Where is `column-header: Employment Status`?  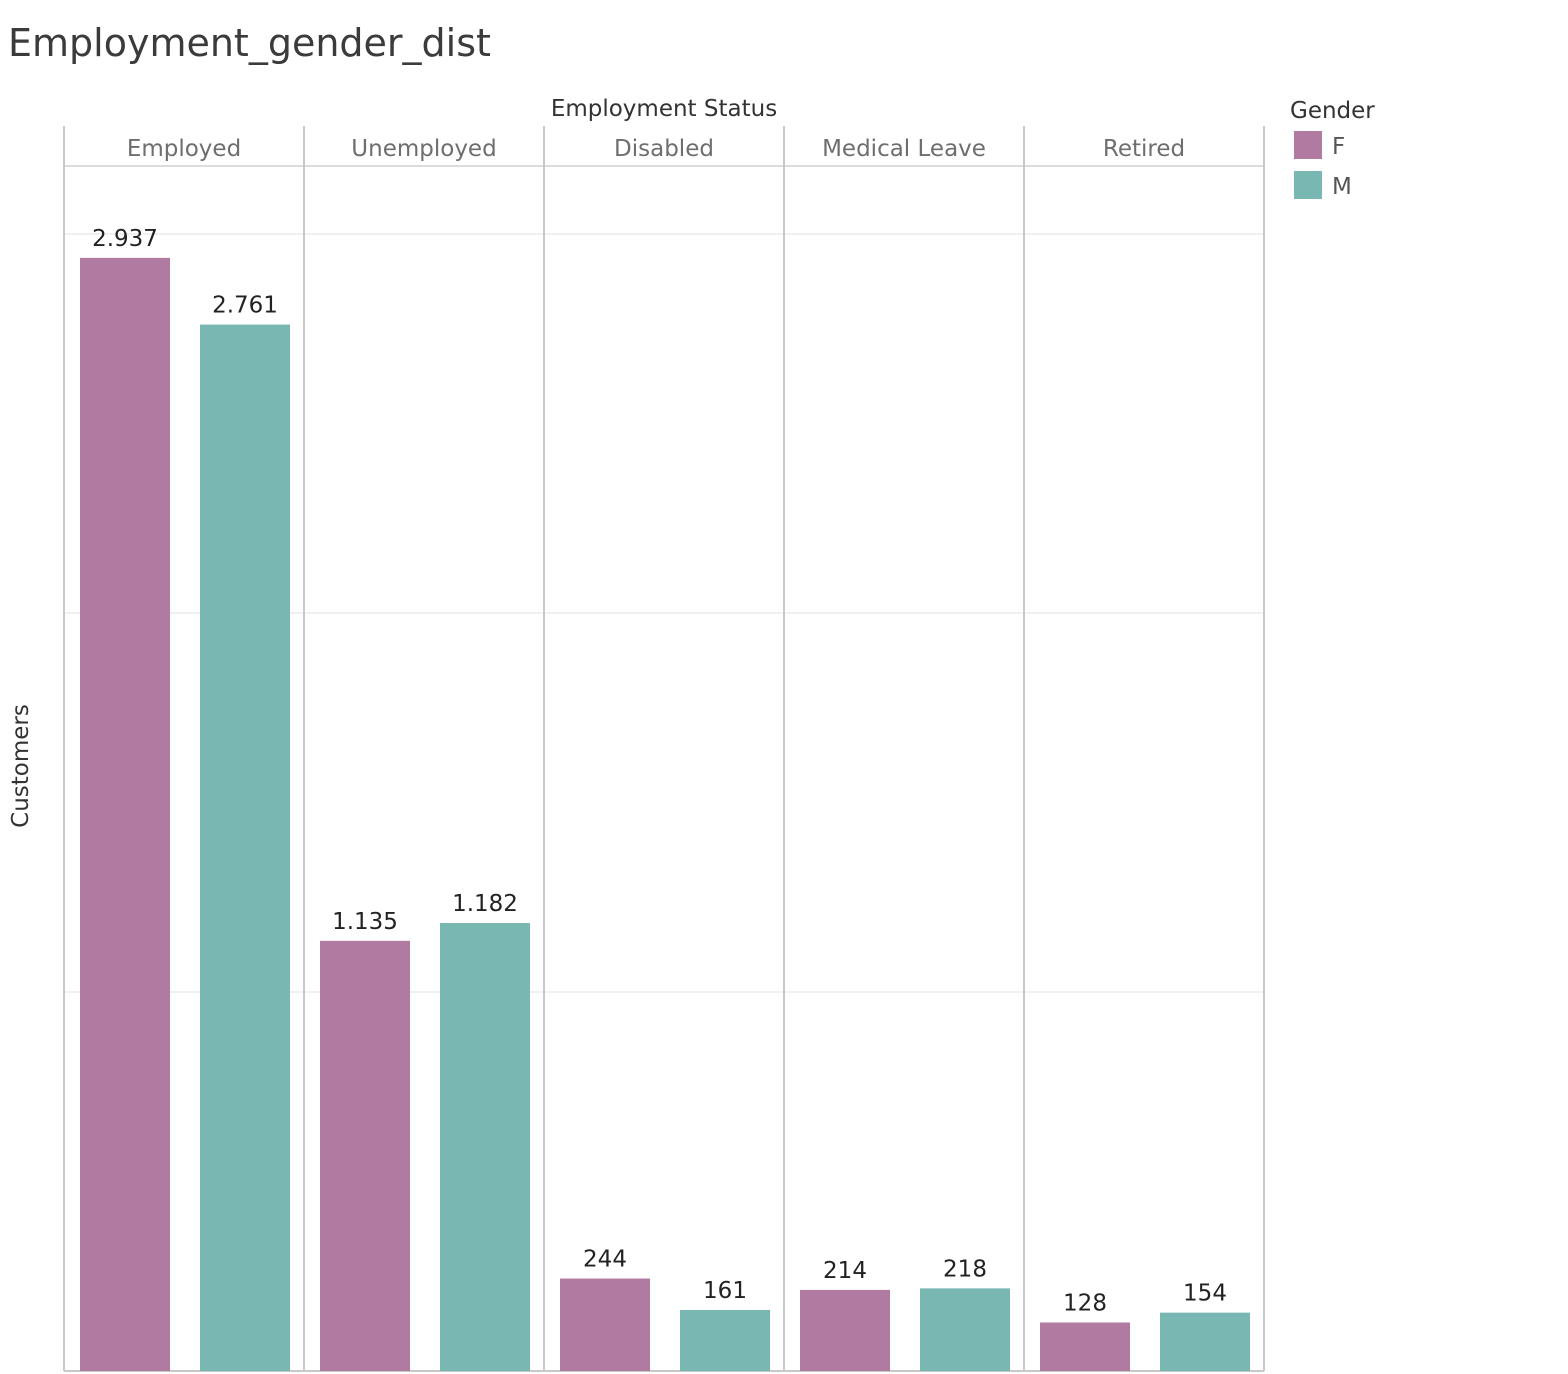 column-header: Employment Status is located at coordinates (664, 109).